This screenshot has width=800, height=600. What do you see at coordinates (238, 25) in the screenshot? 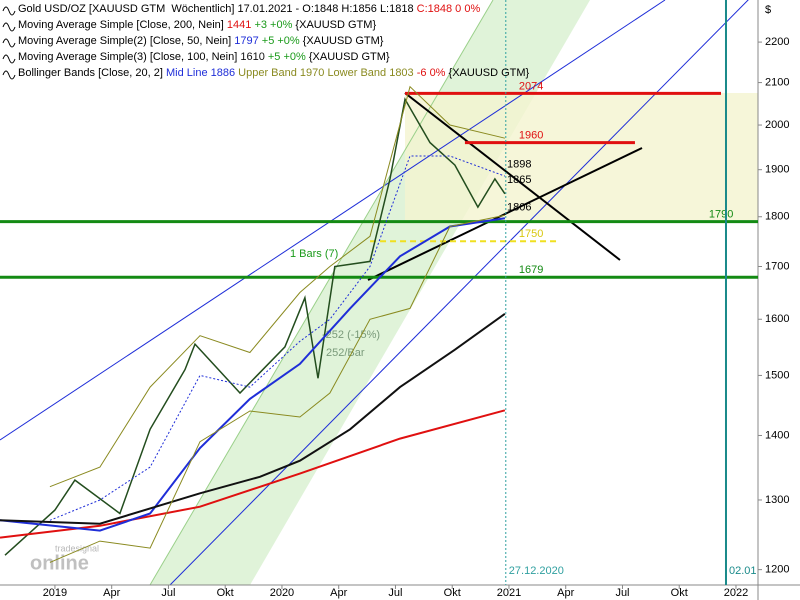
I see `legend-part: 1441` at bounding box center [238, 25].